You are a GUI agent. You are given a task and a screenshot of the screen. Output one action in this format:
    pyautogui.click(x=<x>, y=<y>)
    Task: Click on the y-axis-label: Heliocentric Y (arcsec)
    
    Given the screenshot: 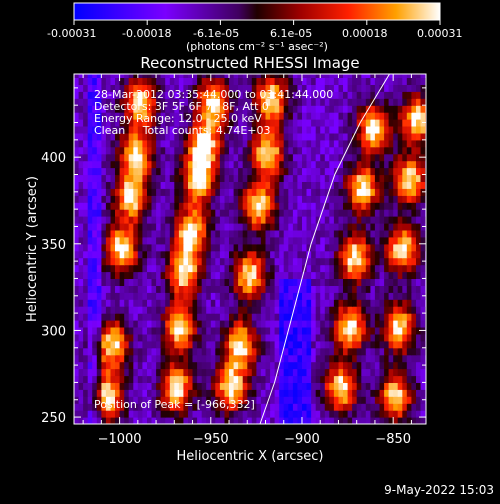 What is the action you would take?
    pyautogui.click(x=32, y=249)
    